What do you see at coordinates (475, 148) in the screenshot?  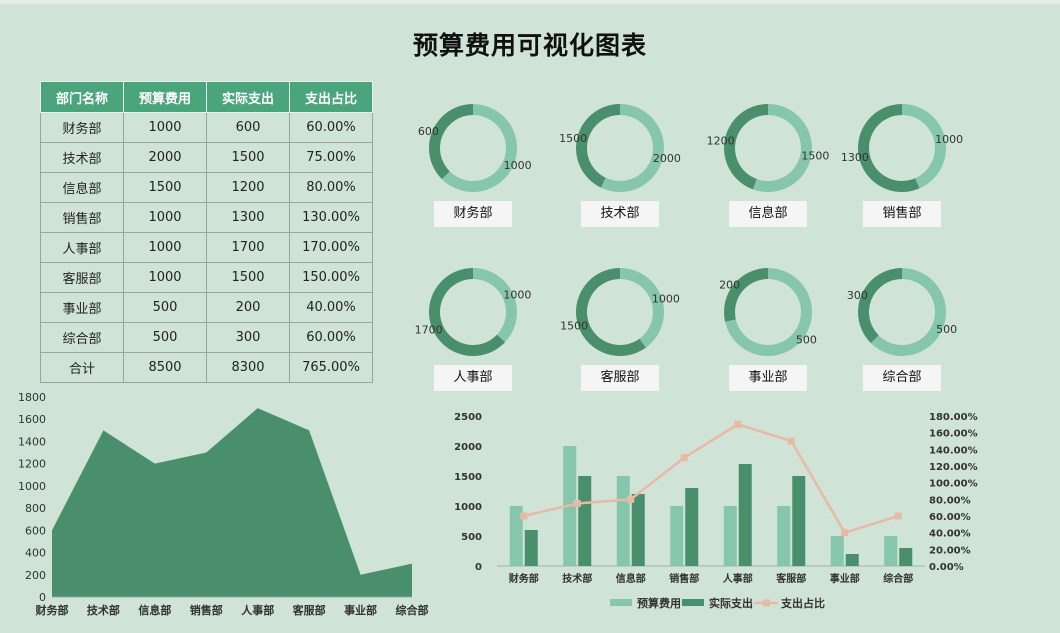 I see `donut-chart: 1000 600` at bounding box center [475, 148].